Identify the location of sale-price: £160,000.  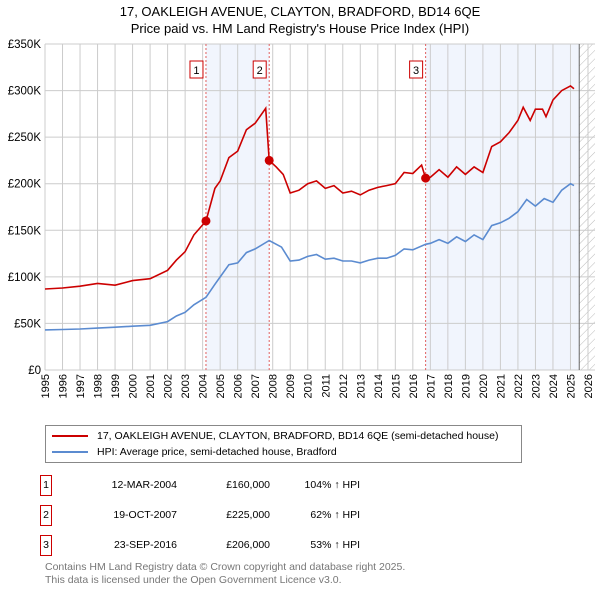
(248, 485).